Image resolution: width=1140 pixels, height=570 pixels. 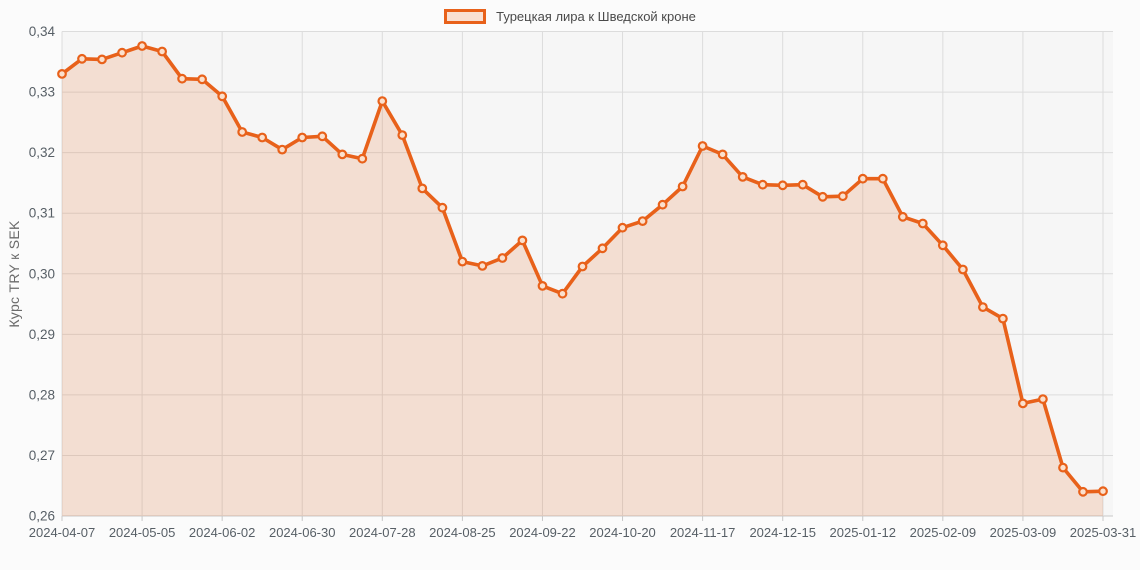 I want to click on y-tick-label: 0,29, so click(x=42, y=334).